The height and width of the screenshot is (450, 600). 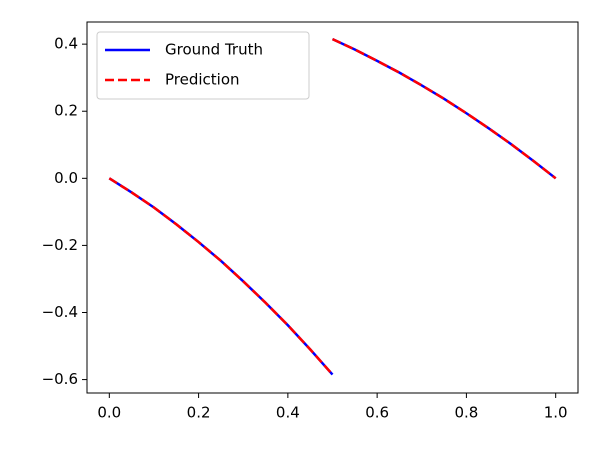 What do you see at coordinates (66, 111) in the screenshot?
I see `y-tick-label: 0.2` at bounding box center [66, 111].